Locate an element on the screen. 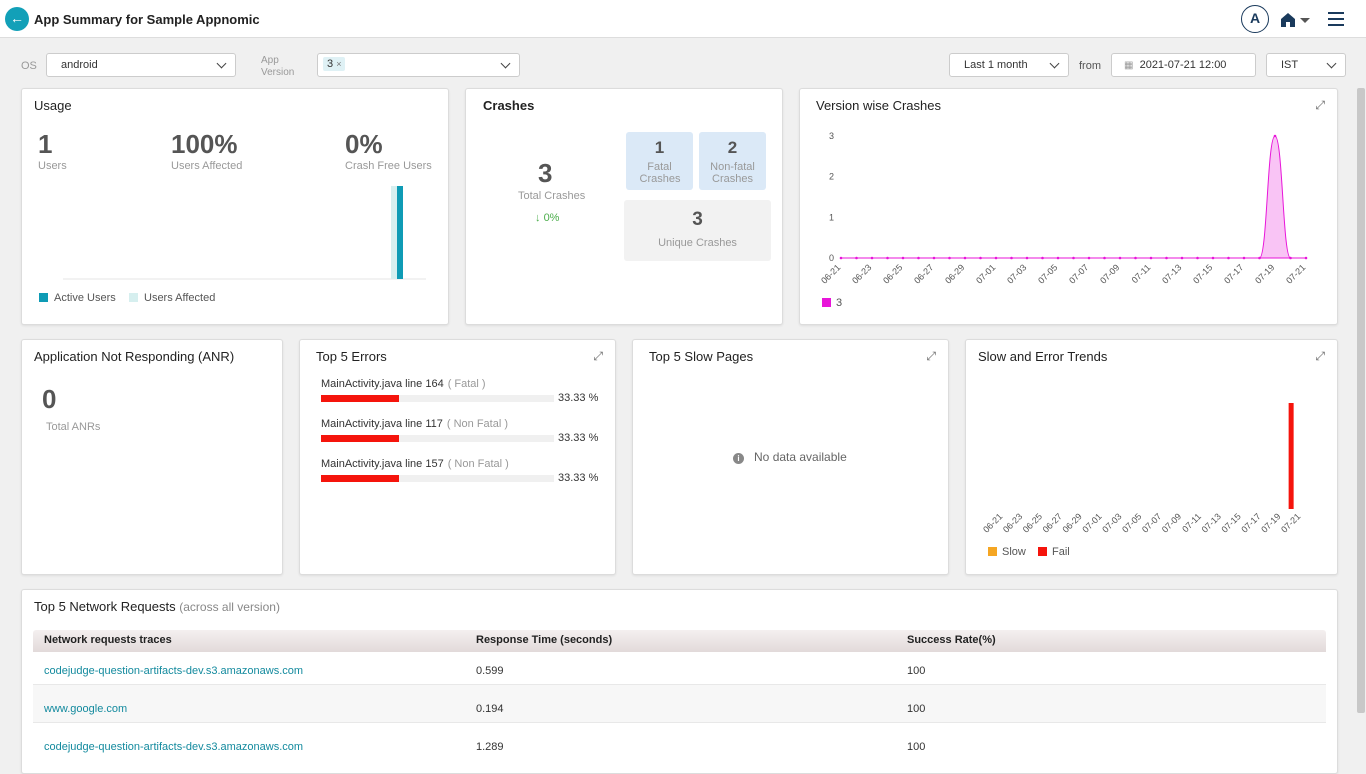  y-tick-label: 1 is located at coordinates (831, 217).